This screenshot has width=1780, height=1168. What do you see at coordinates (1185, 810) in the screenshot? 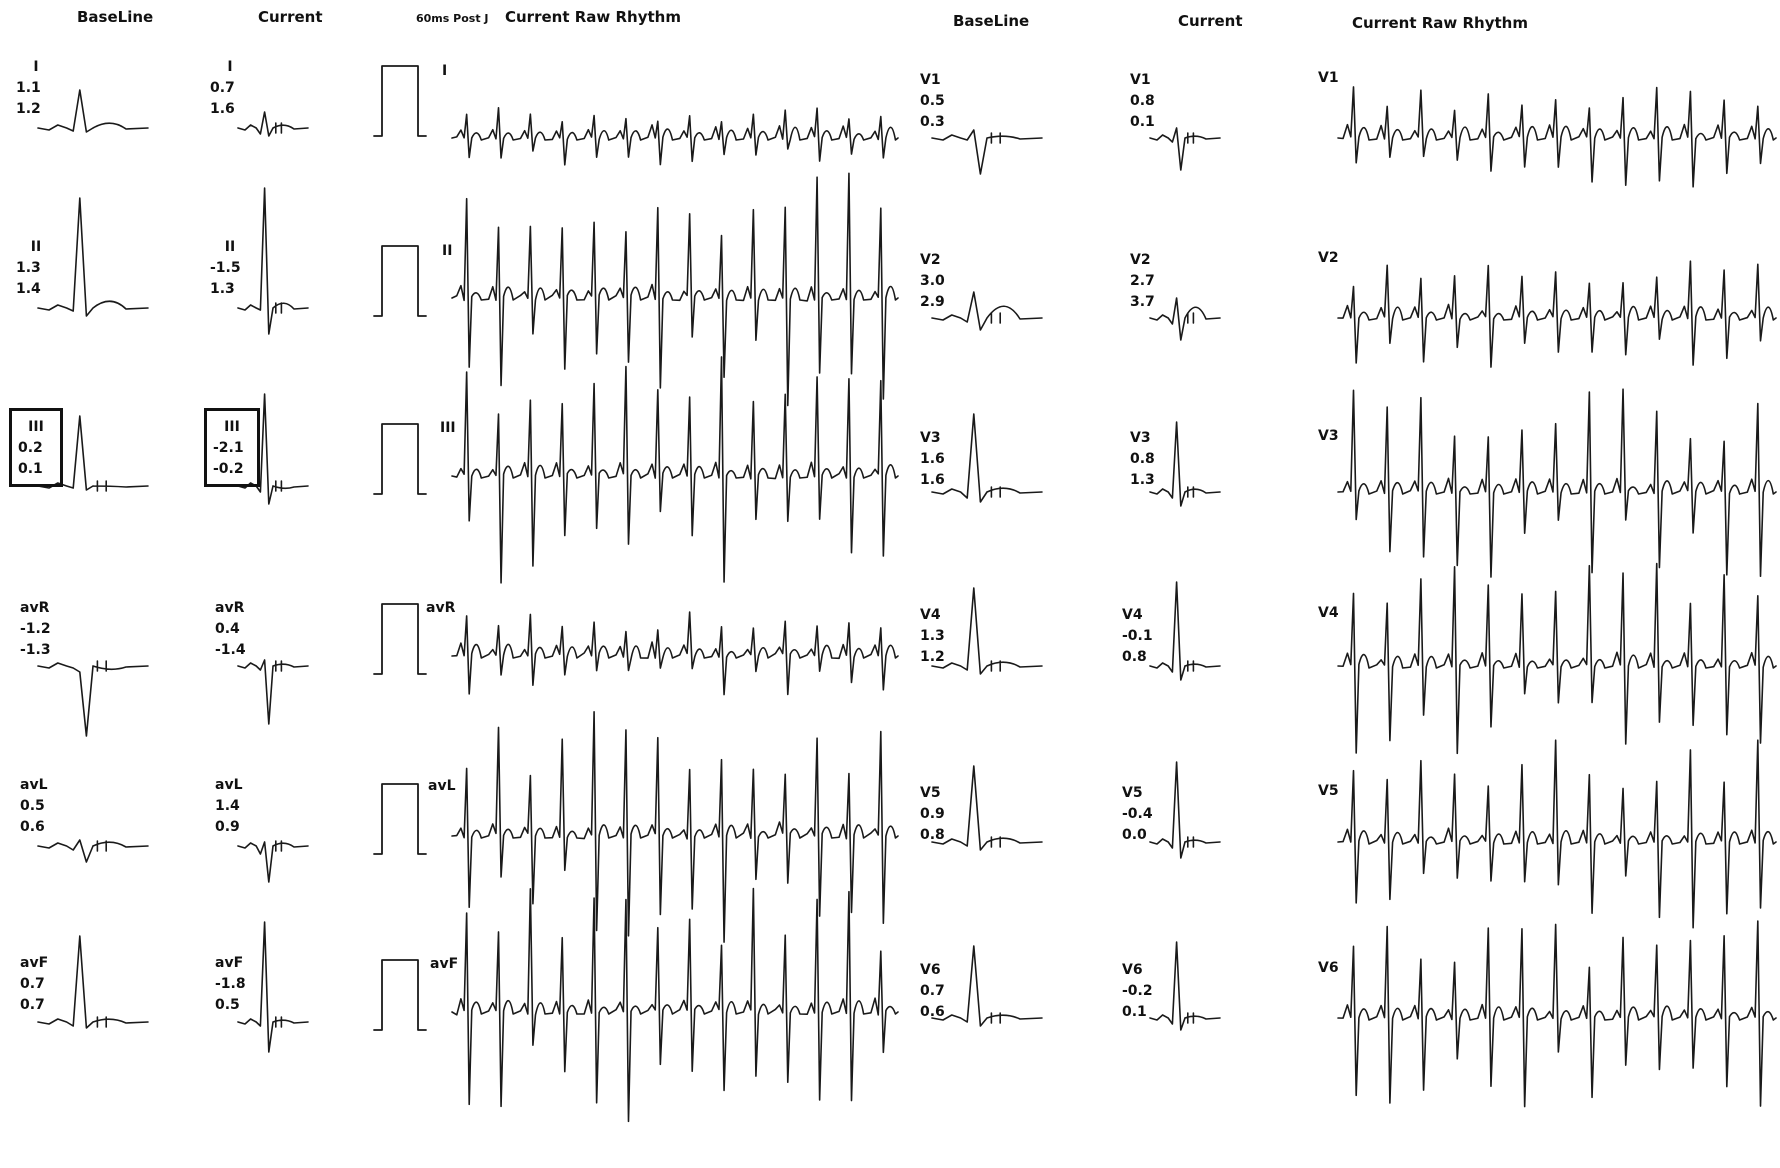
I see `current-beat-V5` at bounding box center [1185, 810].